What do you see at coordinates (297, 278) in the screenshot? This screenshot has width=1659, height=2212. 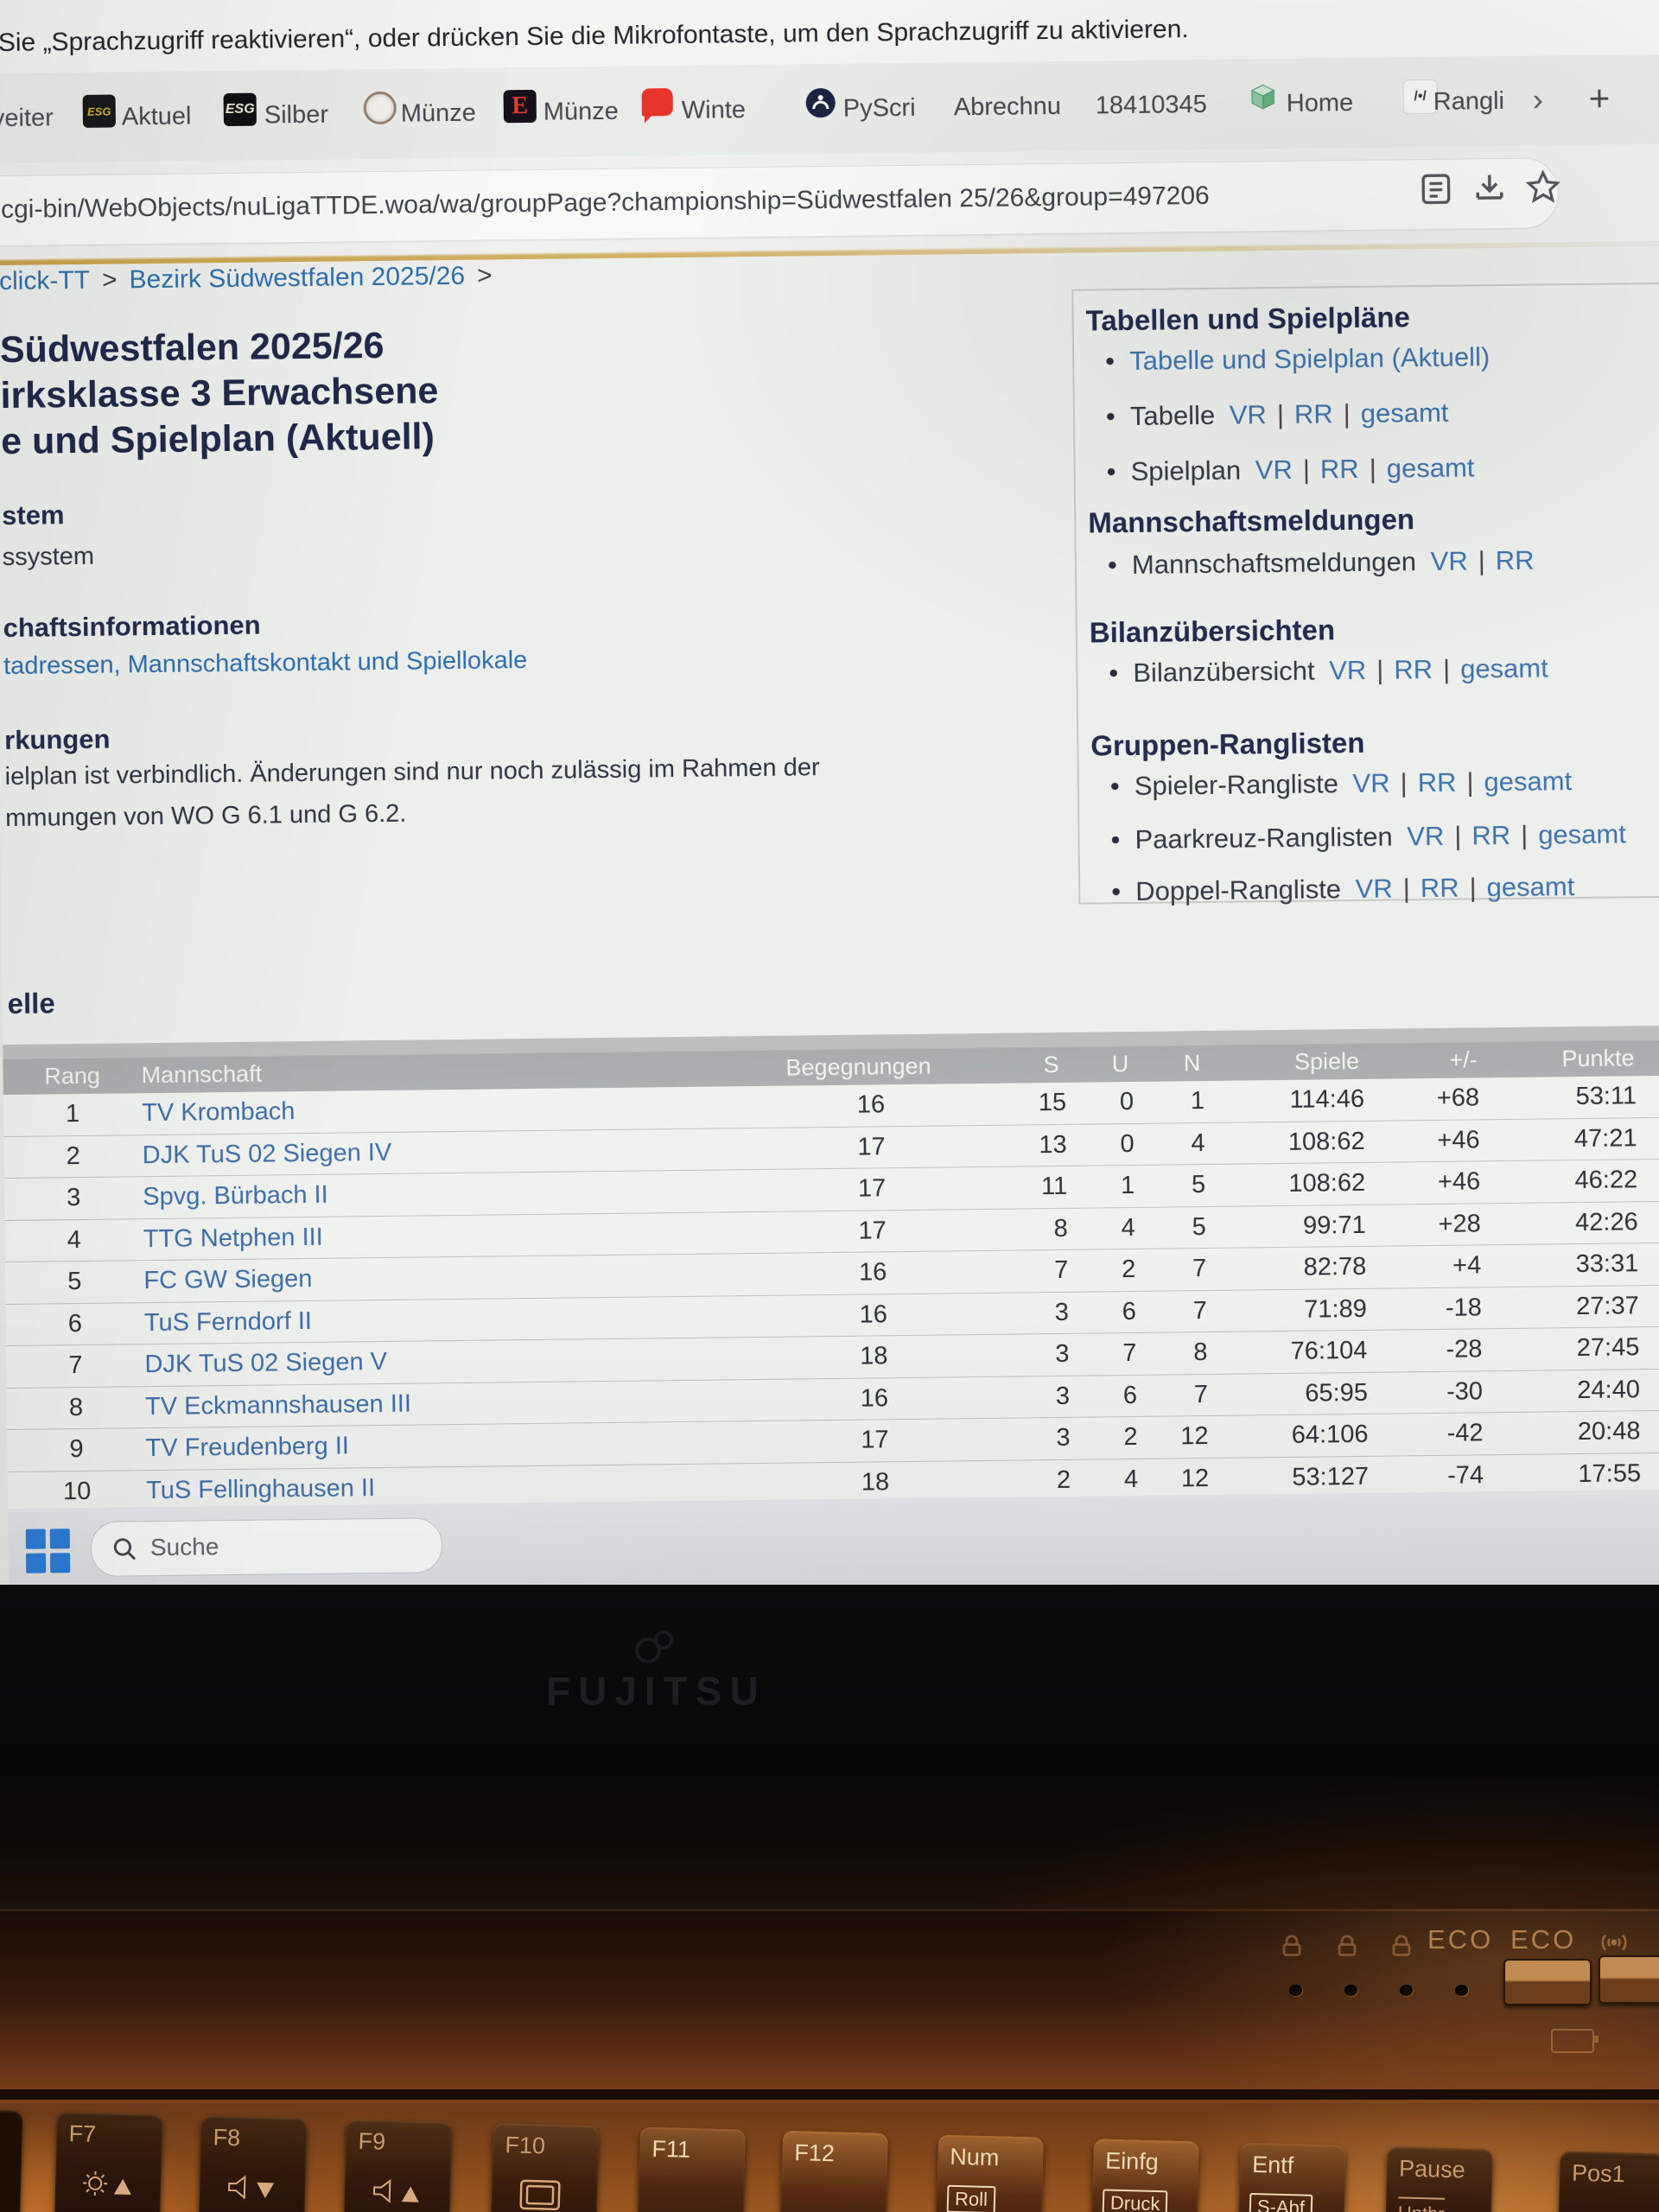 I see `breadcrumb-link: Bezirk Südwestfalen 2025/26` at bounding box center [297, 278].